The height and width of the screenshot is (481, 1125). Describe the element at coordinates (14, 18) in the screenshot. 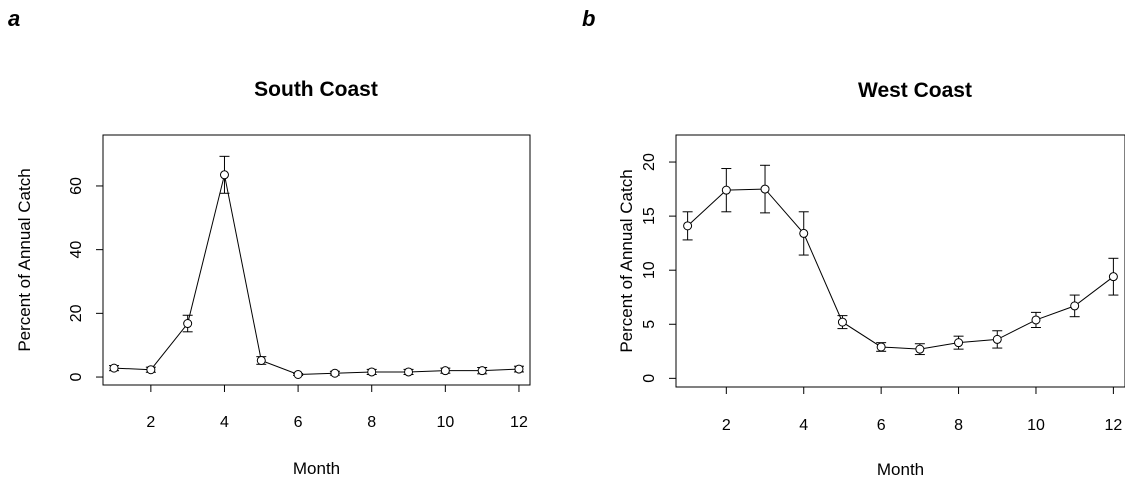

I see `panel-letter-a: a` at that location.